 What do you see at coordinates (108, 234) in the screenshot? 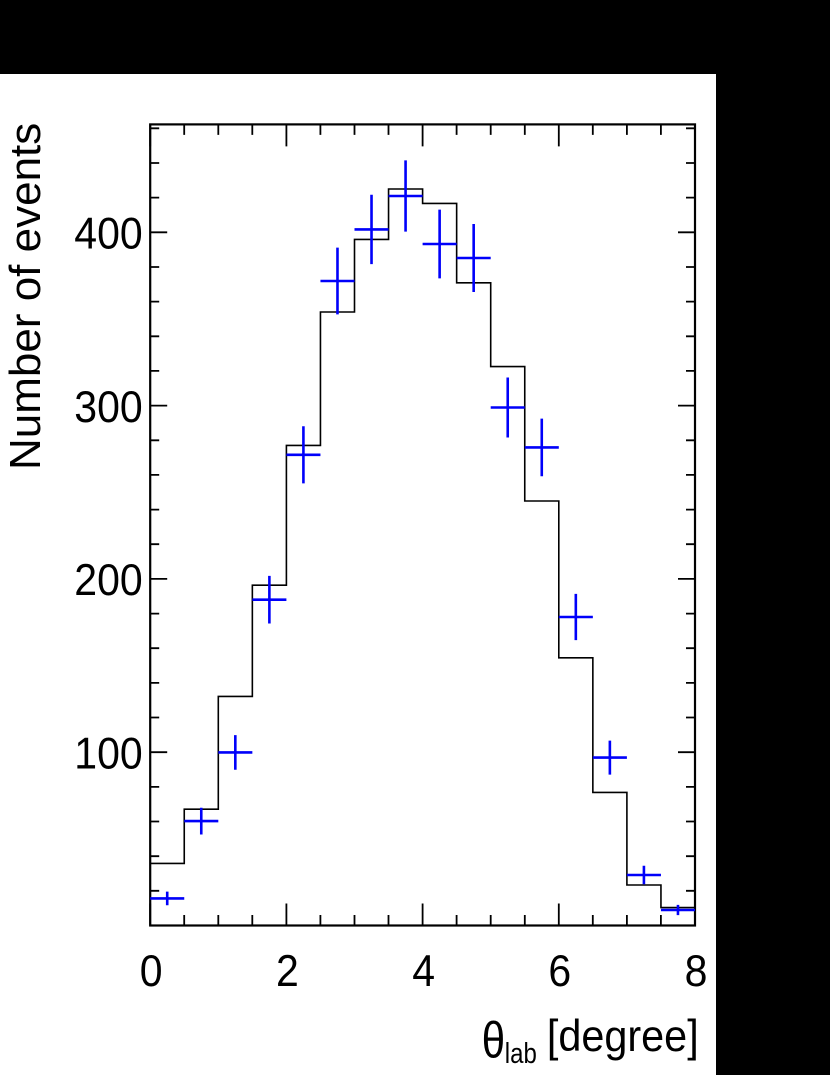
I see `svg-text: 400` at bounding box center [108, 234].